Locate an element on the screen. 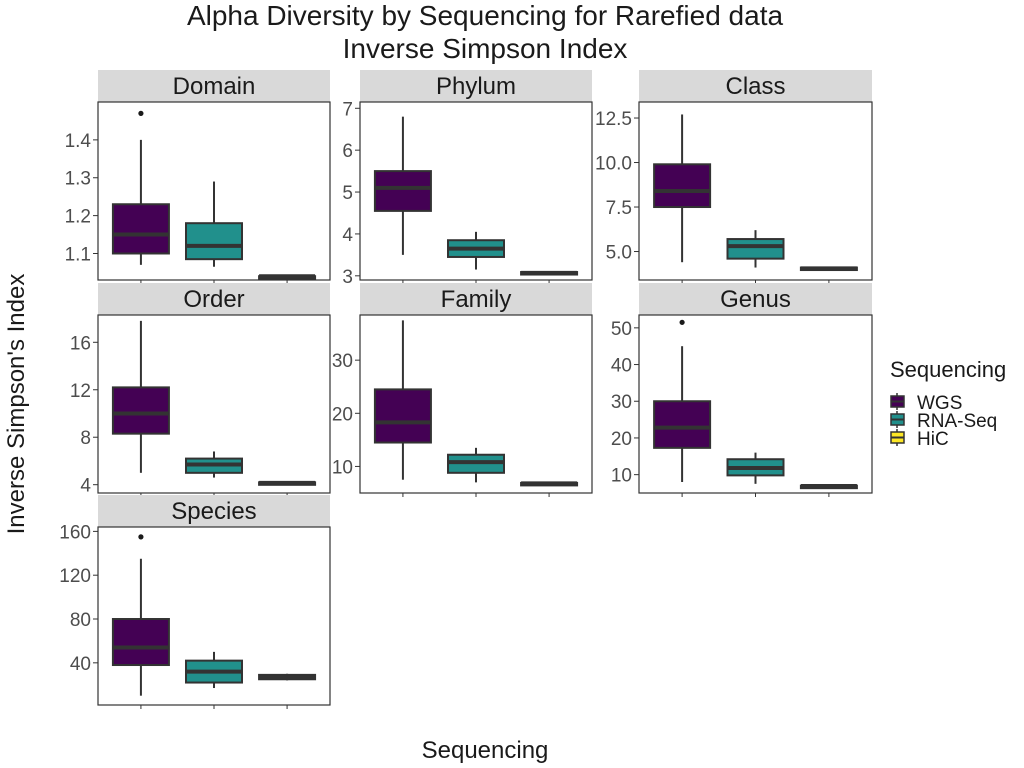  chart-title-line2: Inverse Simpson Index is located at coordinates (485, 48).